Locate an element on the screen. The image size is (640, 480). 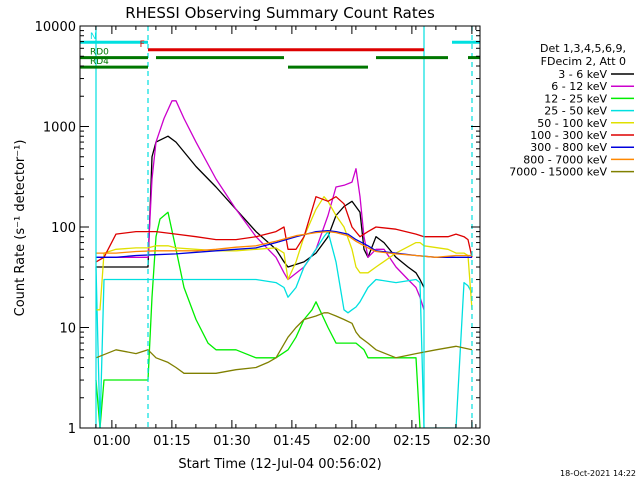
x-tick-label-01-15: 01:15 is located at coordinates (171, 441).